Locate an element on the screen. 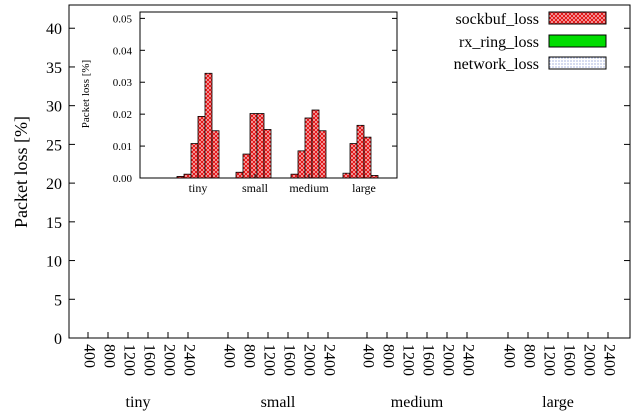 The image size is (634, 419). legend-label: rx_ring_loss is located at coordinates (499, 42).